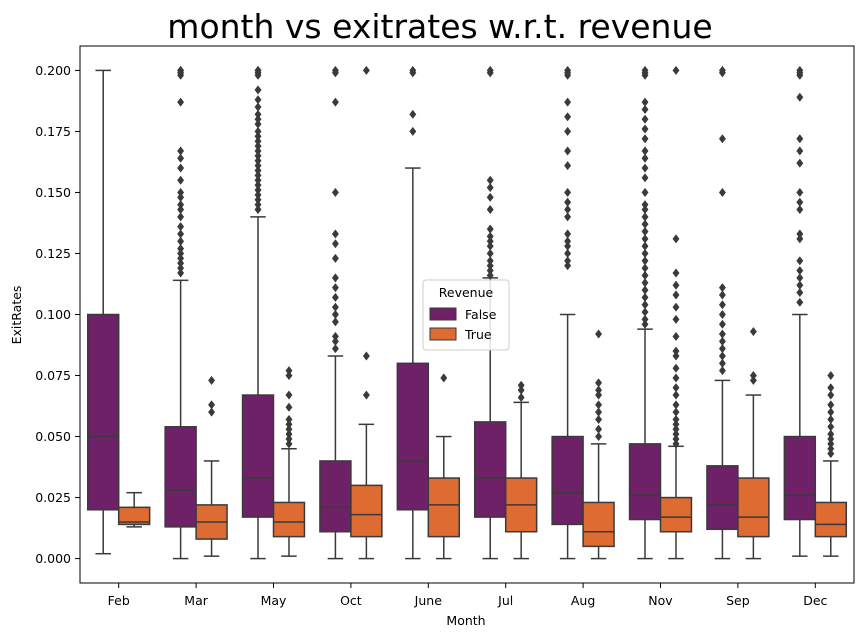 The image size is (864, 637). I want to click on box-true-aug, so click(598, 444).